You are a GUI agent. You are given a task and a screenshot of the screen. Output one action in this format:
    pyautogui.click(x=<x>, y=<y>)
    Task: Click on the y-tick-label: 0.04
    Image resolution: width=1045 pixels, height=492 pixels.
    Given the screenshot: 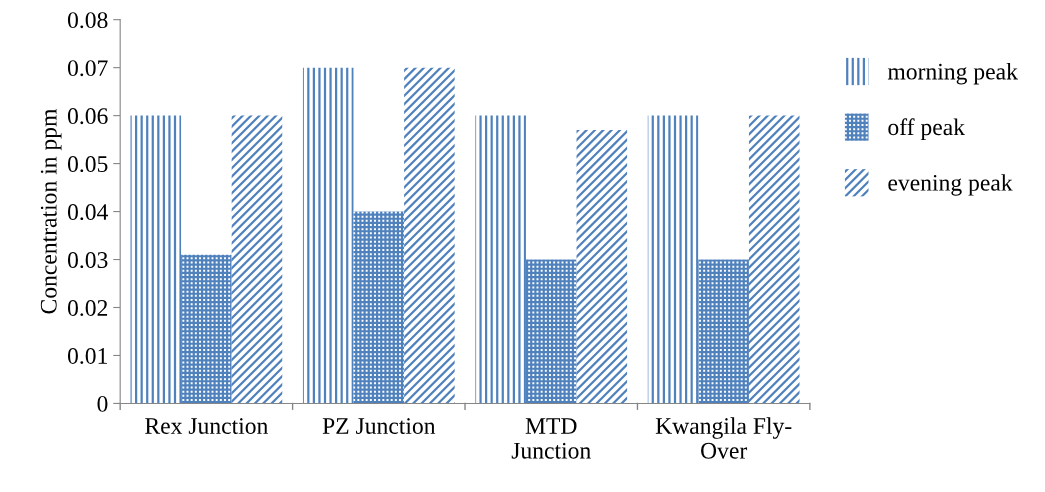 What is the action you would take?
    pyautogui.click(x=87, y=212)
    